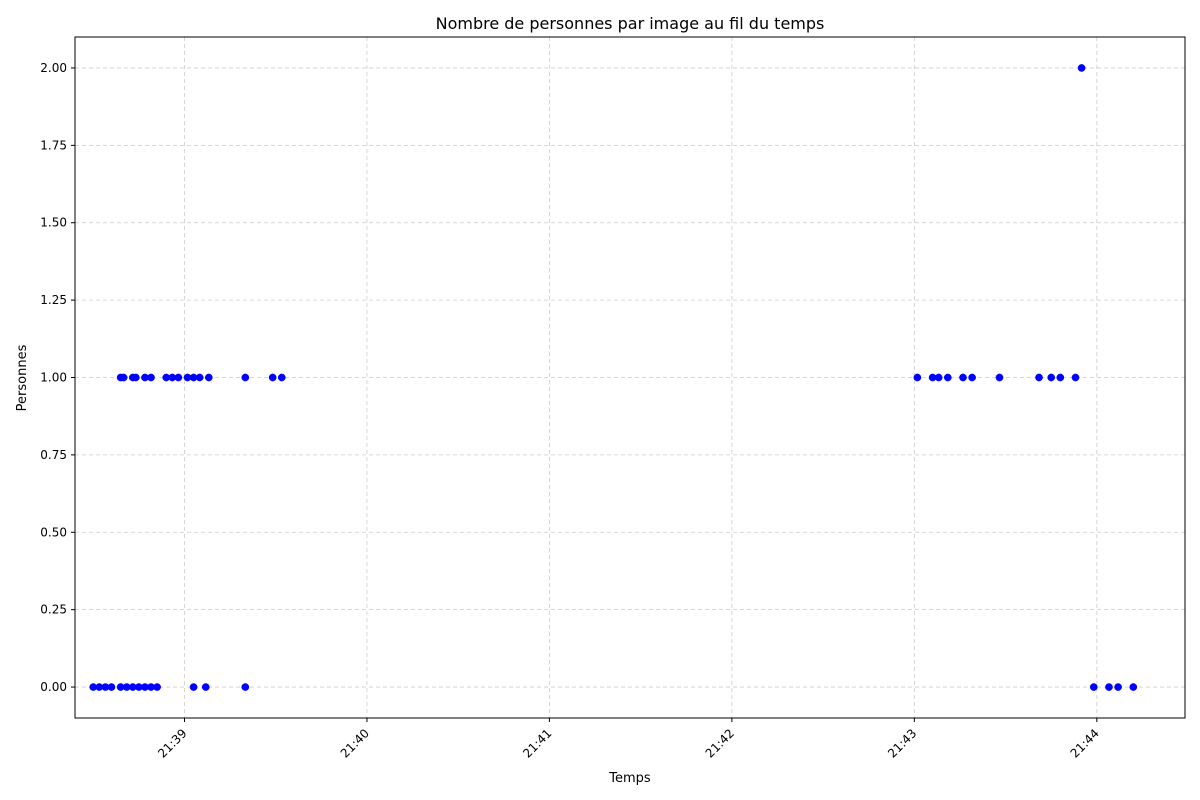 The width and height of the screenshot is (1200, 800). I want to click on x-tick-label: 21:44, so click(1085, 743).